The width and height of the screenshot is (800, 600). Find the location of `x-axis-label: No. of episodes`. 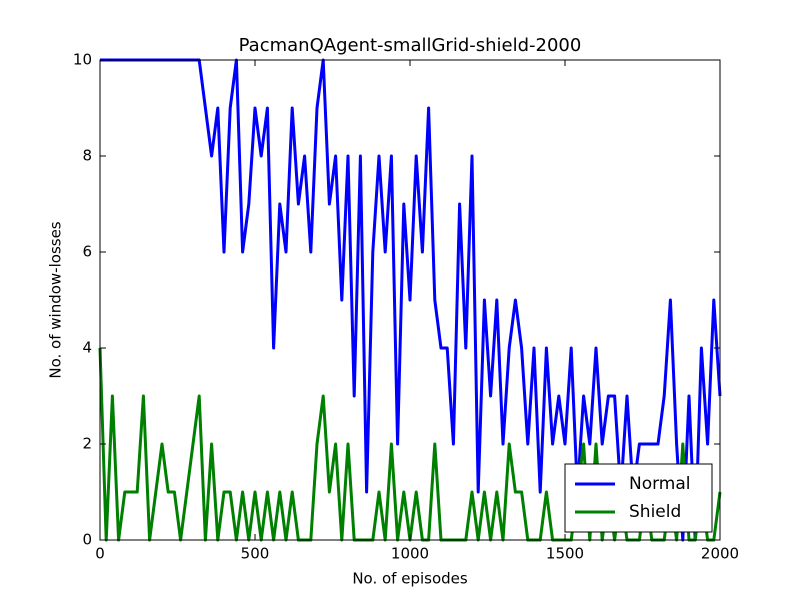

x-axis-label: No. of episodes is located at coordinates (410, 579).